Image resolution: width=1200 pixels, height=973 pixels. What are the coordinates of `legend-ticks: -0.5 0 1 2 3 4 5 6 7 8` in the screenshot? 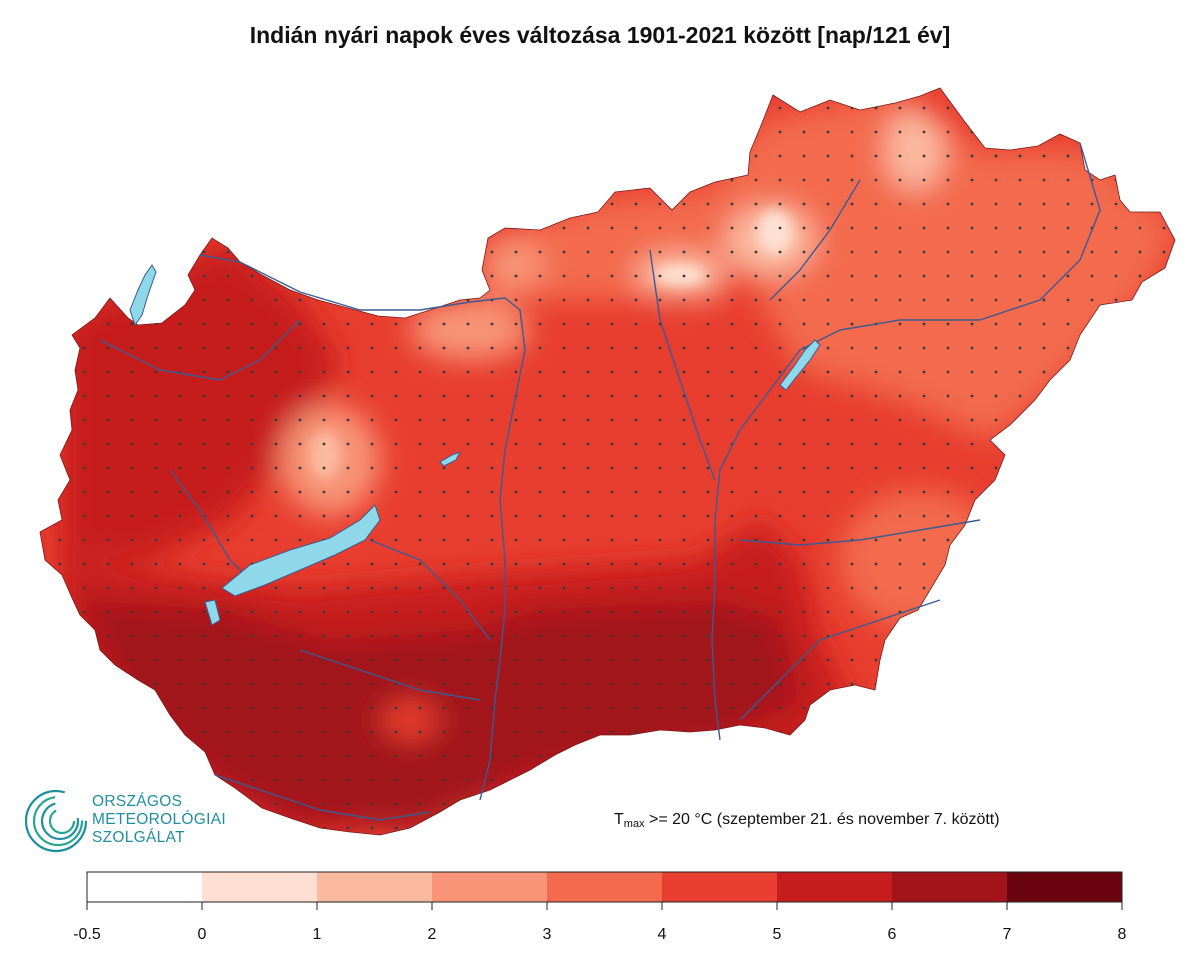 It's located at (600, 922).